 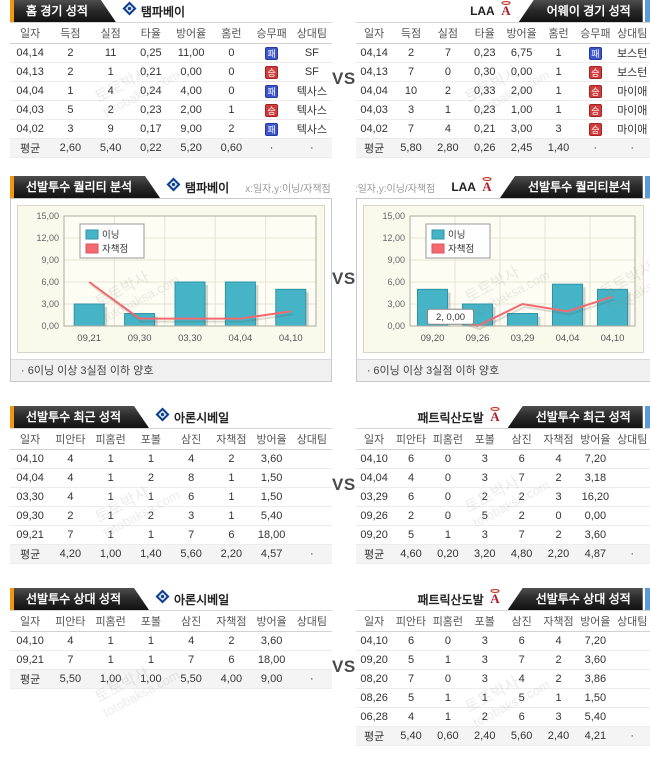 I want to click on table-cell: 10, so click(x=411, y=91).